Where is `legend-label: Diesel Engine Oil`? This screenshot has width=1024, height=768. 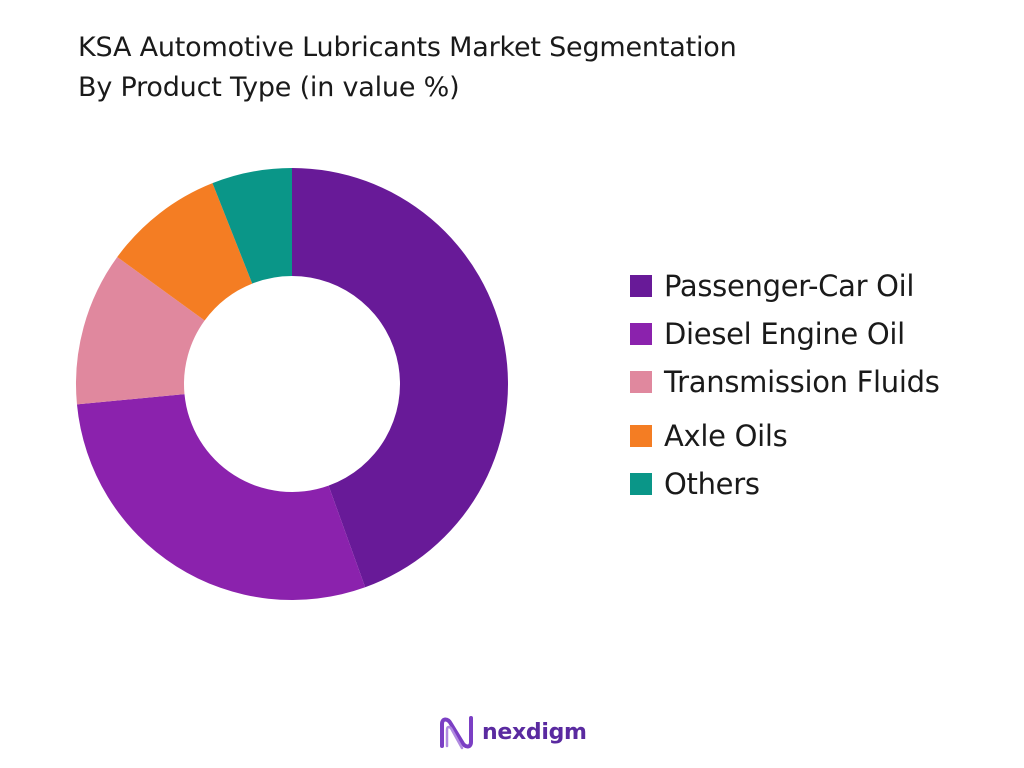
legend-label: Diesel Engine Oil is located at coordinates (784, 334).